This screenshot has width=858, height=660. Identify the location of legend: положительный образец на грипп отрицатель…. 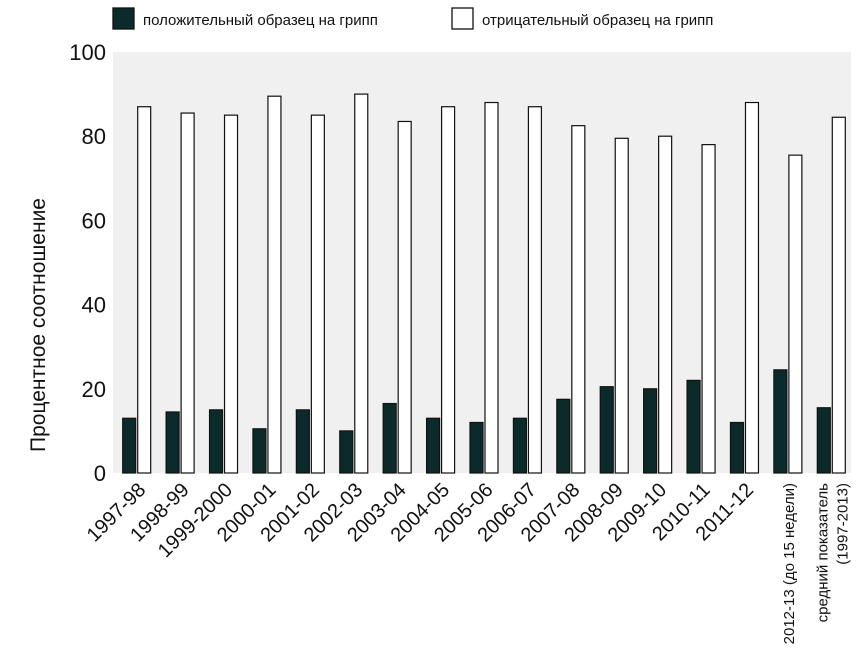
(412, 18).